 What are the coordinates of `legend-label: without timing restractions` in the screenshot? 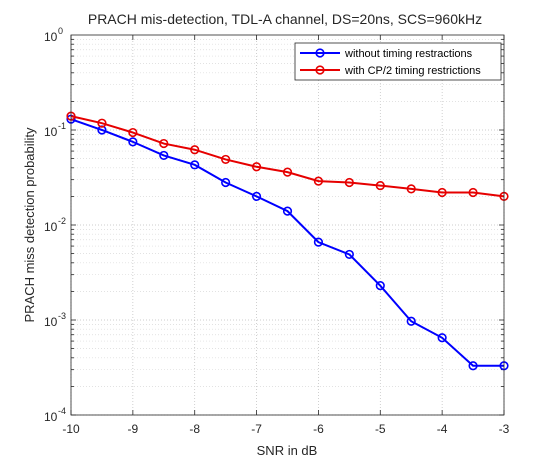 It's located at (408, 54).